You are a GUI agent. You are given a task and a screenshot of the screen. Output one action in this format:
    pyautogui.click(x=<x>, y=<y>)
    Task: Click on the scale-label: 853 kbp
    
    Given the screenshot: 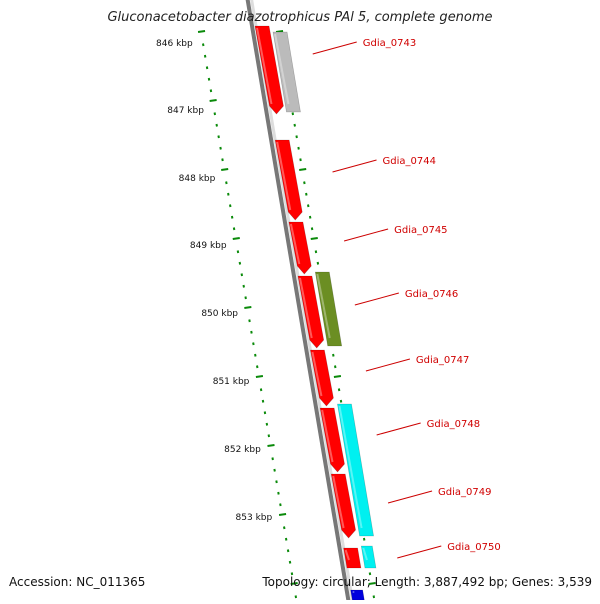 What is the action you would take?
    pyautogui.click(x=254, y=518)
    